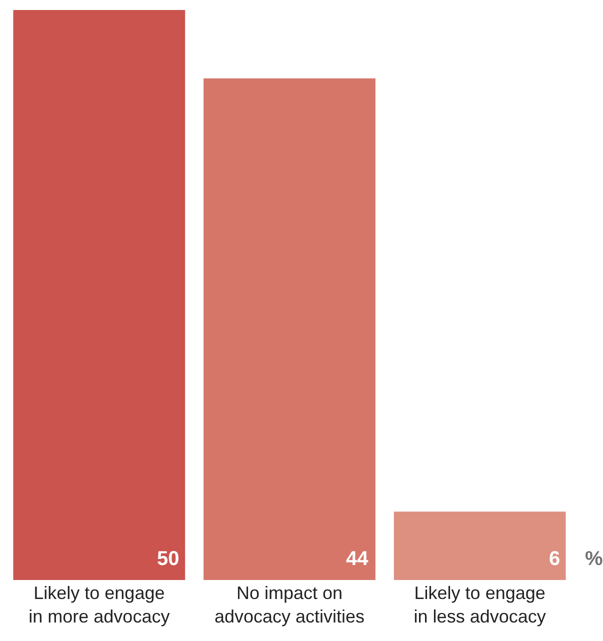 The width and height of the screenshot is (603, 641). What do you see at coordinates (554, 559) in the screenshot?
I see `data-label: 6` at bounding box center [554, 559].